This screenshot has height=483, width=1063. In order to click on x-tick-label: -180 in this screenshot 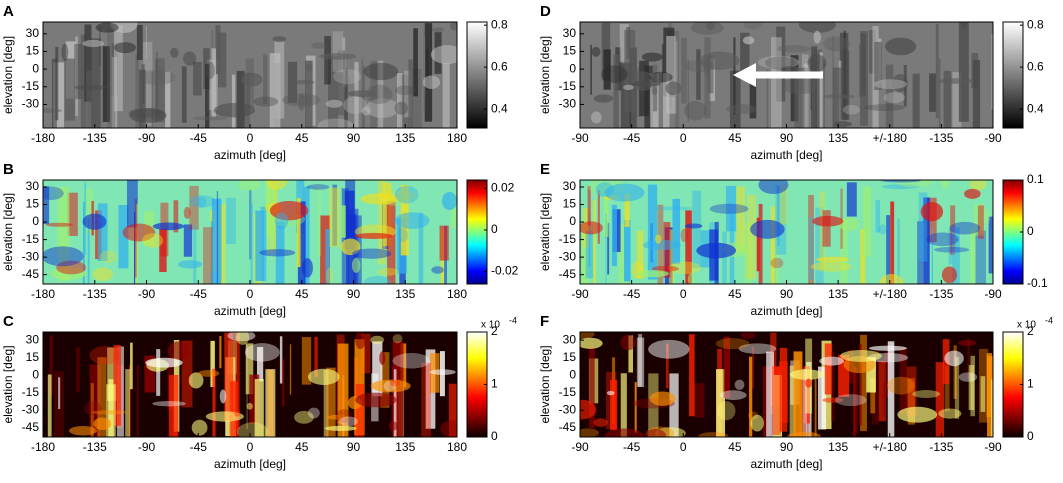, I will do `click(43, 294)`.